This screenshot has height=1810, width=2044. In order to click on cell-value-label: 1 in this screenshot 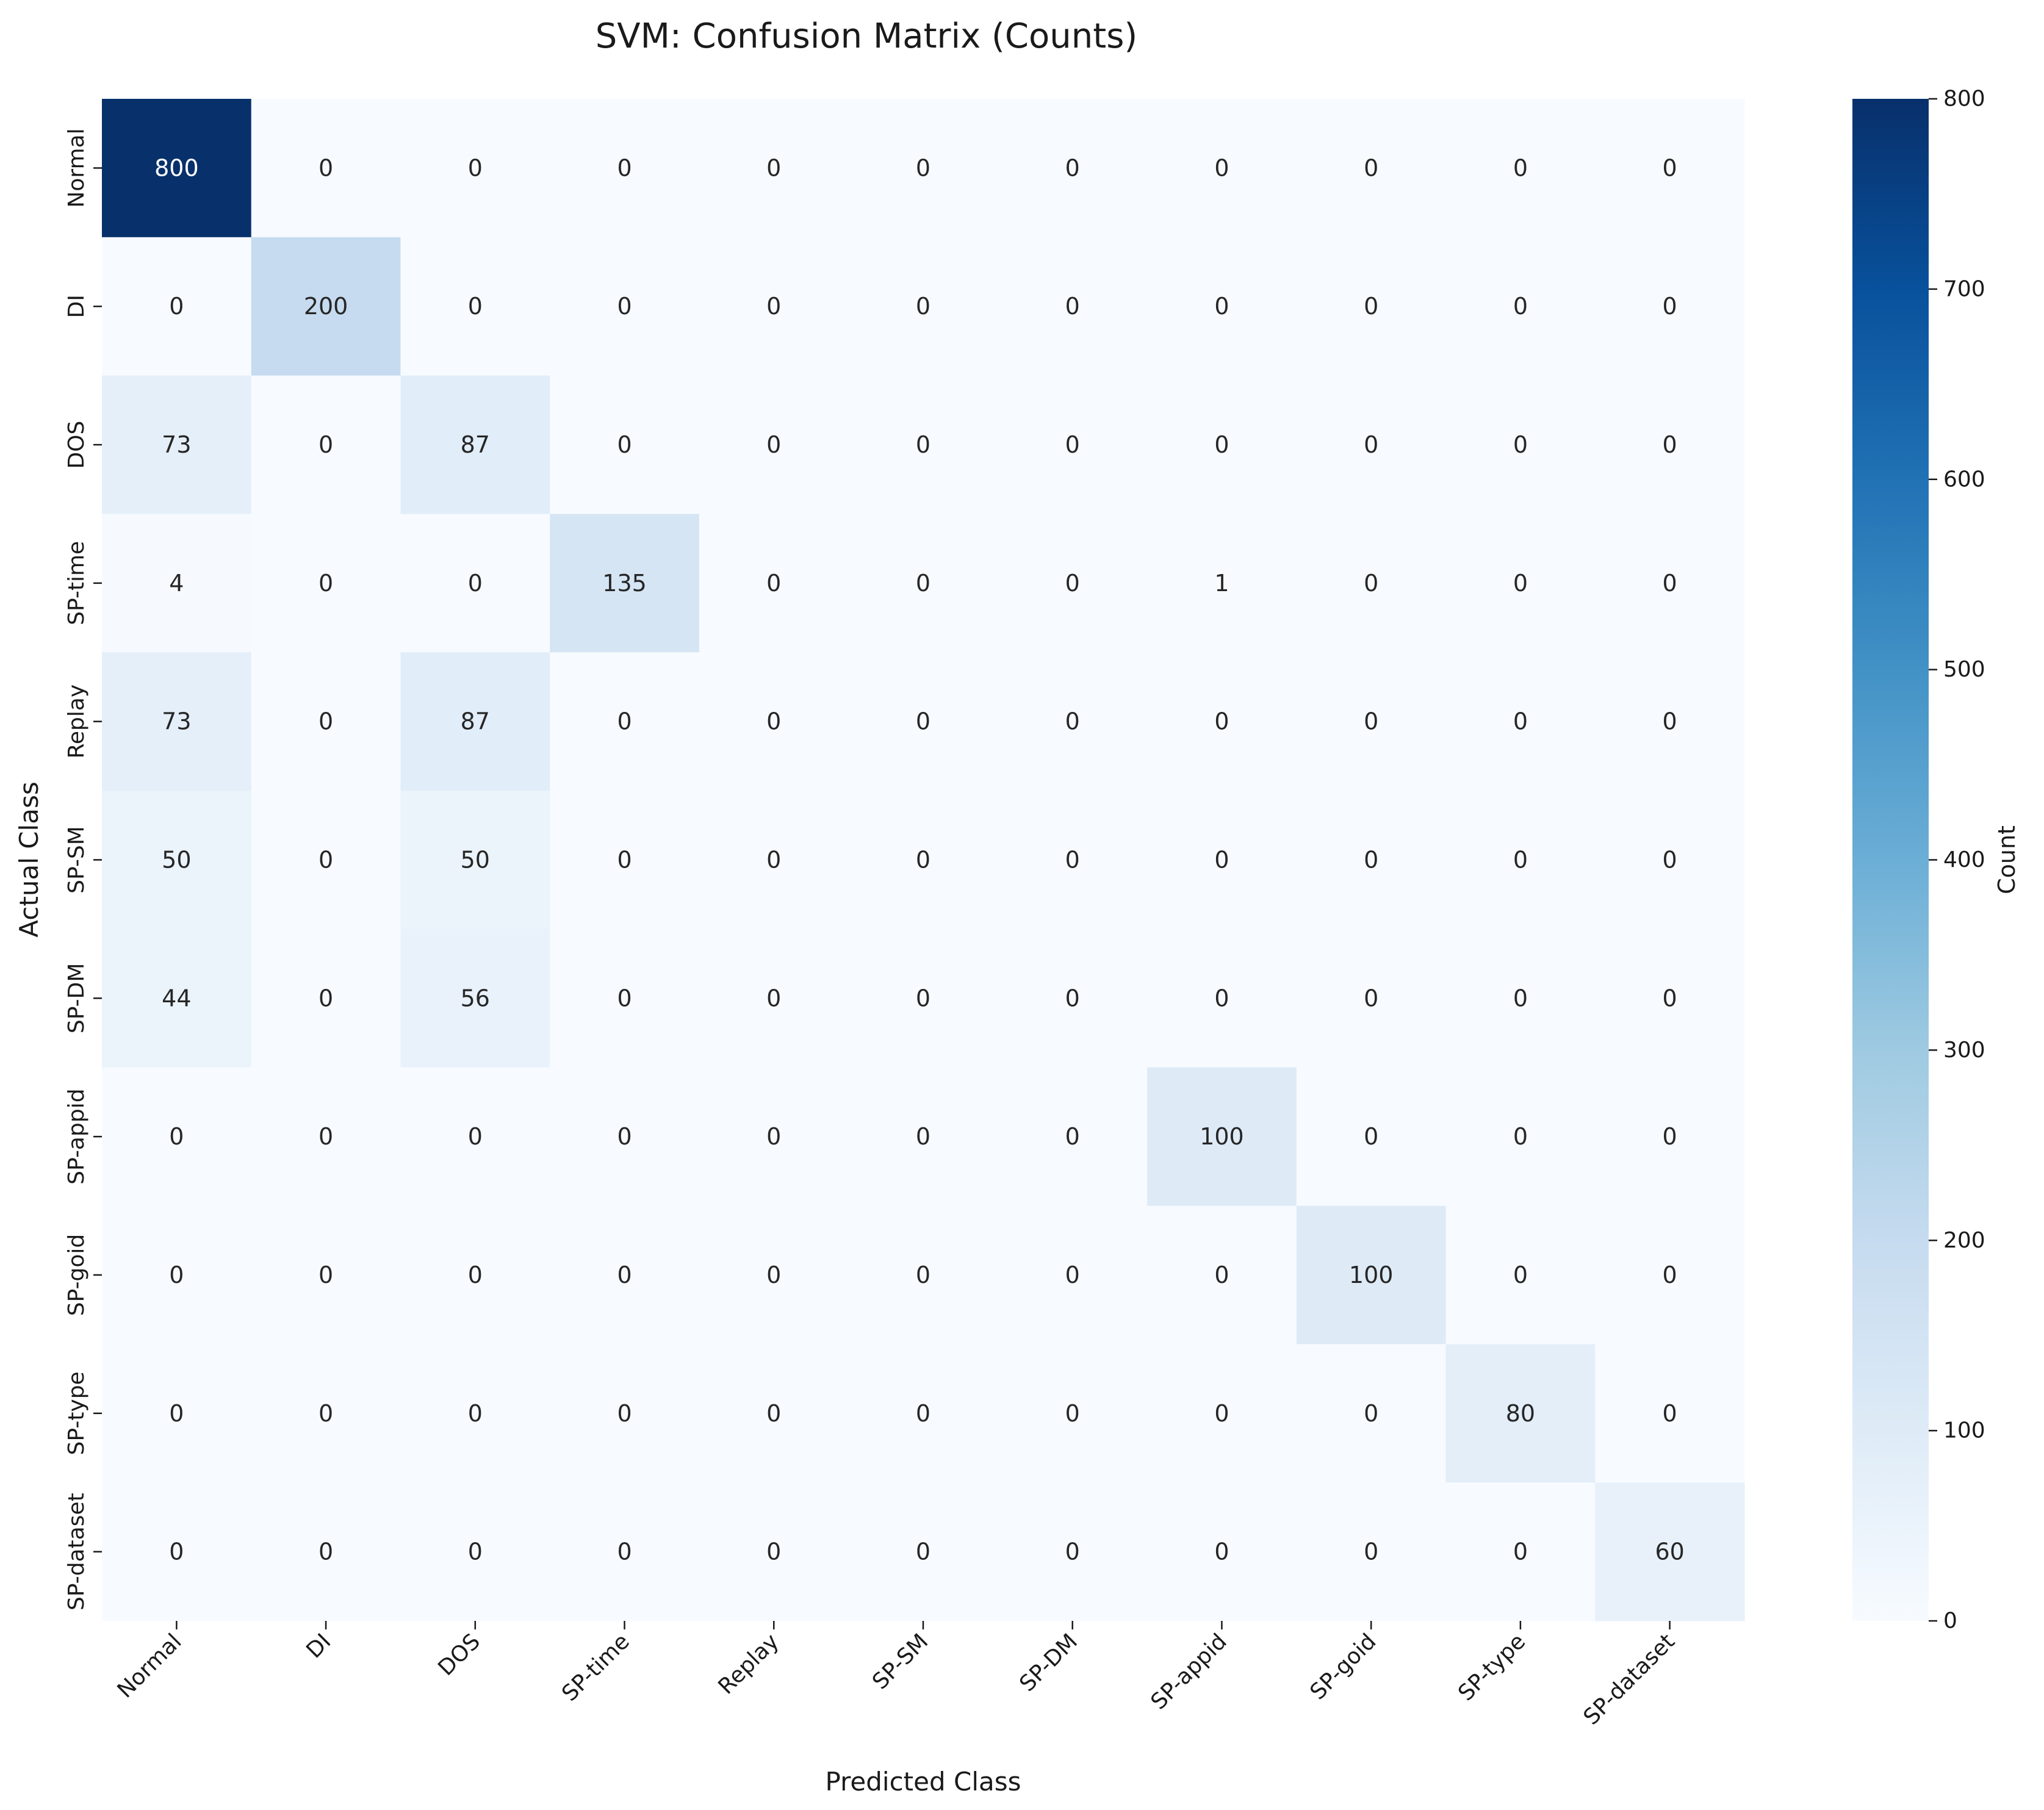, I will do `click(1221, 583)`.